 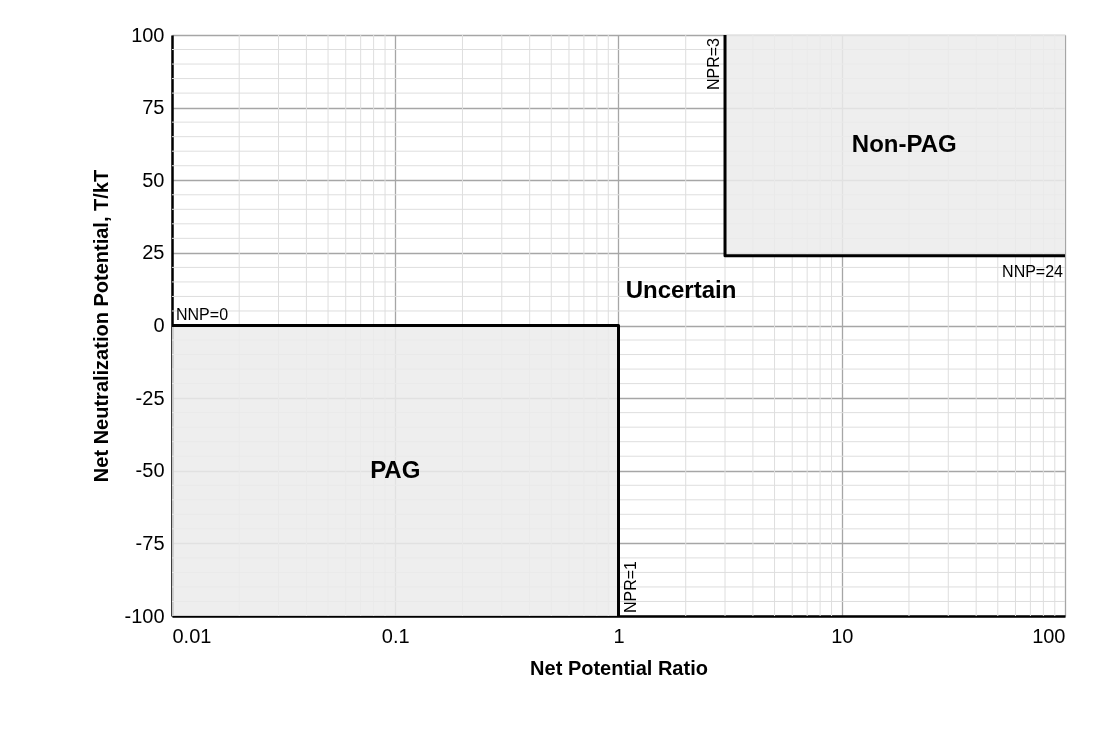 I want to click on y-tick-label: -100, so click(x=144, y=615).